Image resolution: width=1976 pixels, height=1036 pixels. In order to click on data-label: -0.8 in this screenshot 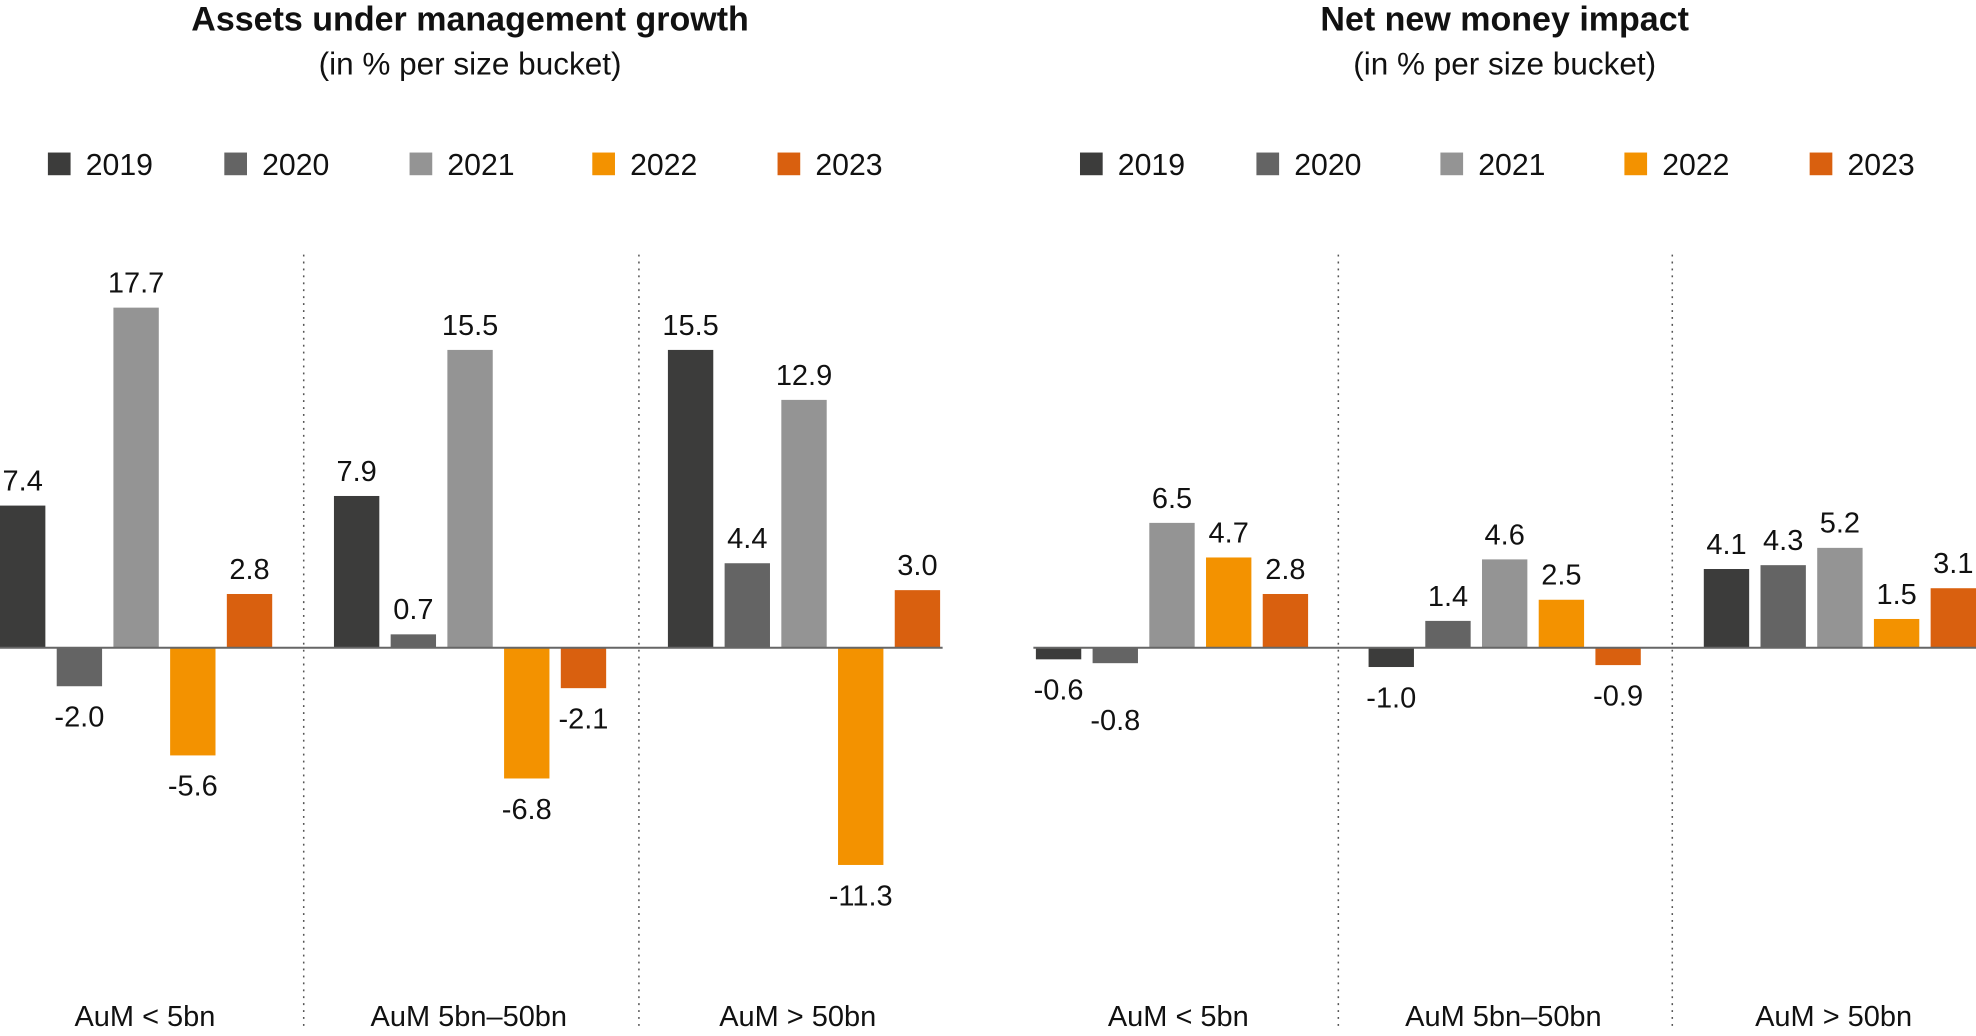, I will do `click(1115, 721)`.